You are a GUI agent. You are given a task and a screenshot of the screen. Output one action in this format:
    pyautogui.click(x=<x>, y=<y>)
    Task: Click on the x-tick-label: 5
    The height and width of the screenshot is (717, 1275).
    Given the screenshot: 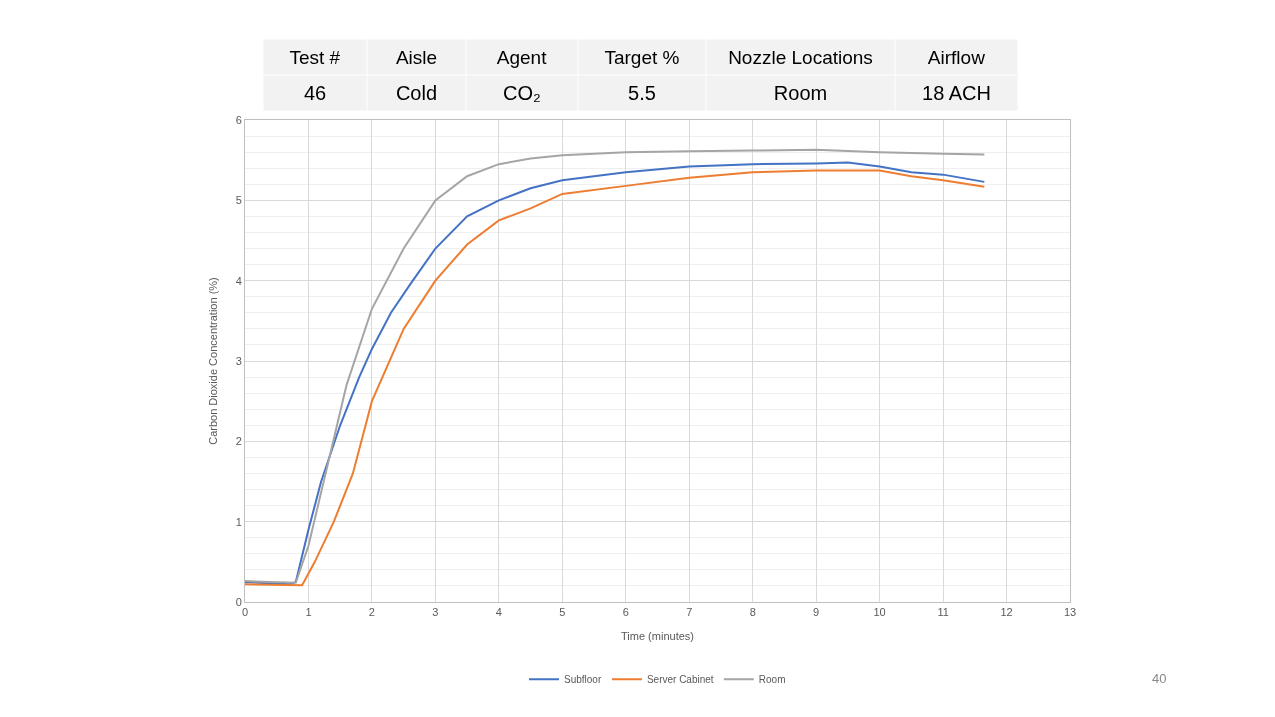 What is the action you would take?
    pyautogui.click(x=562, y=612)
    